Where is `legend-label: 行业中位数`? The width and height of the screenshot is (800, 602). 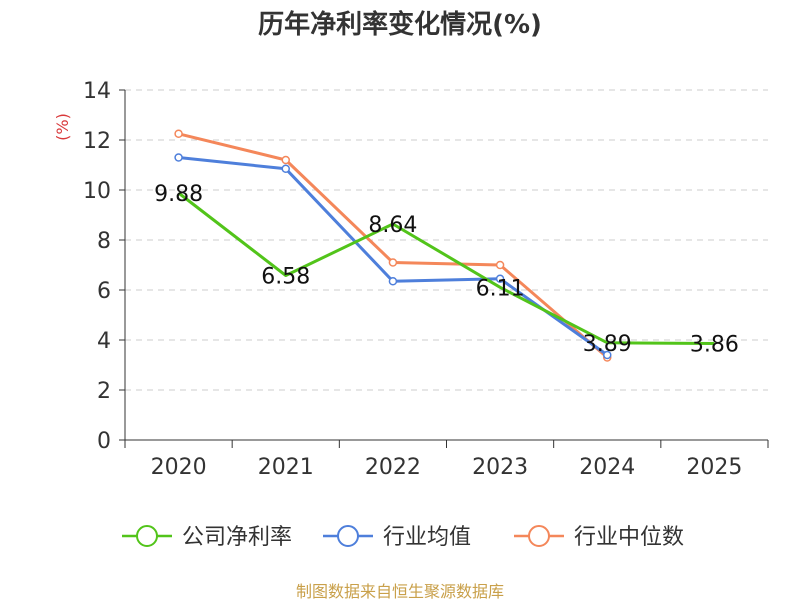 legend-label: 行业中位数 is located at coordinates (629, 537).